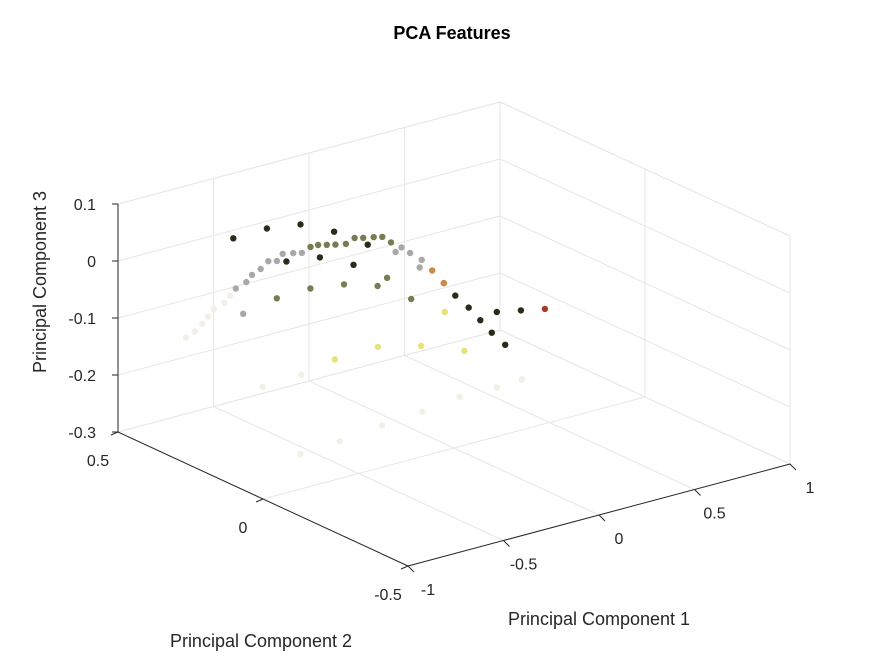  What do you see at coordinates (454, 448) in the screenshot?
I see `grid-line-y-floor` at bounding box center [454, 448].